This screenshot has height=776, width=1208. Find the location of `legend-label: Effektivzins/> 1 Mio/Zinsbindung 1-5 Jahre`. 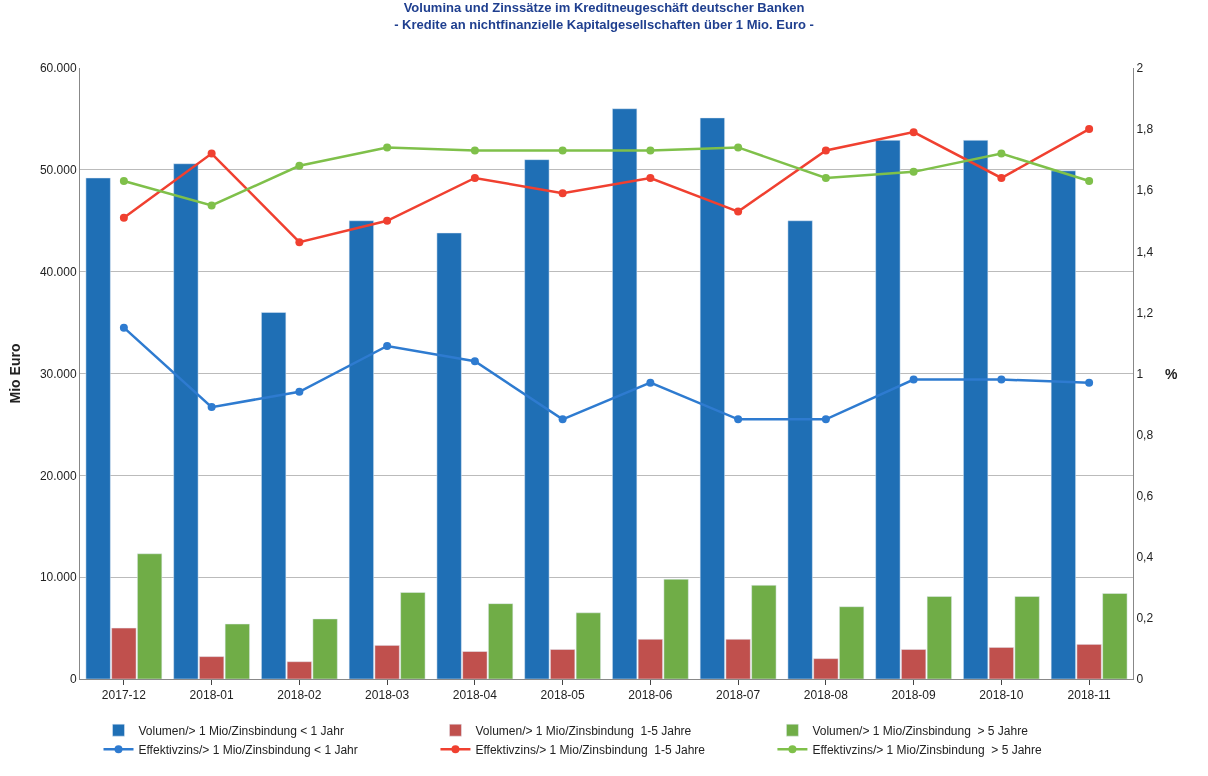

legend-label: Effektivzins/> 1 Mio/Zinsbindung 1-5 Jahre is located at coordinates (590, 749).